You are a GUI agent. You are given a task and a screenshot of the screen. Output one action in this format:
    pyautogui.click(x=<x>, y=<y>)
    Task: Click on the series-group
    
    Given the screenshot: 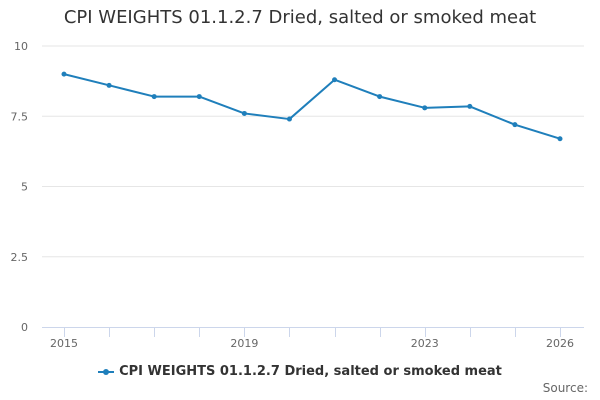 What is the action you would take?
    pyautogui.click(x=312, y=106)
    